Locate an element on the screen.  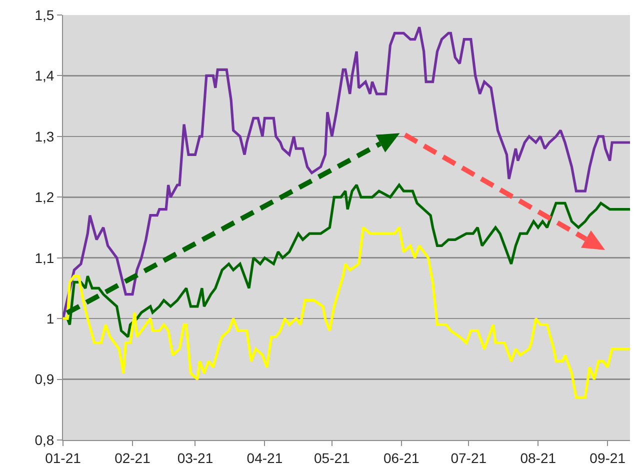
x-tick-label: 09-21 is located at coordinates (608, 458).